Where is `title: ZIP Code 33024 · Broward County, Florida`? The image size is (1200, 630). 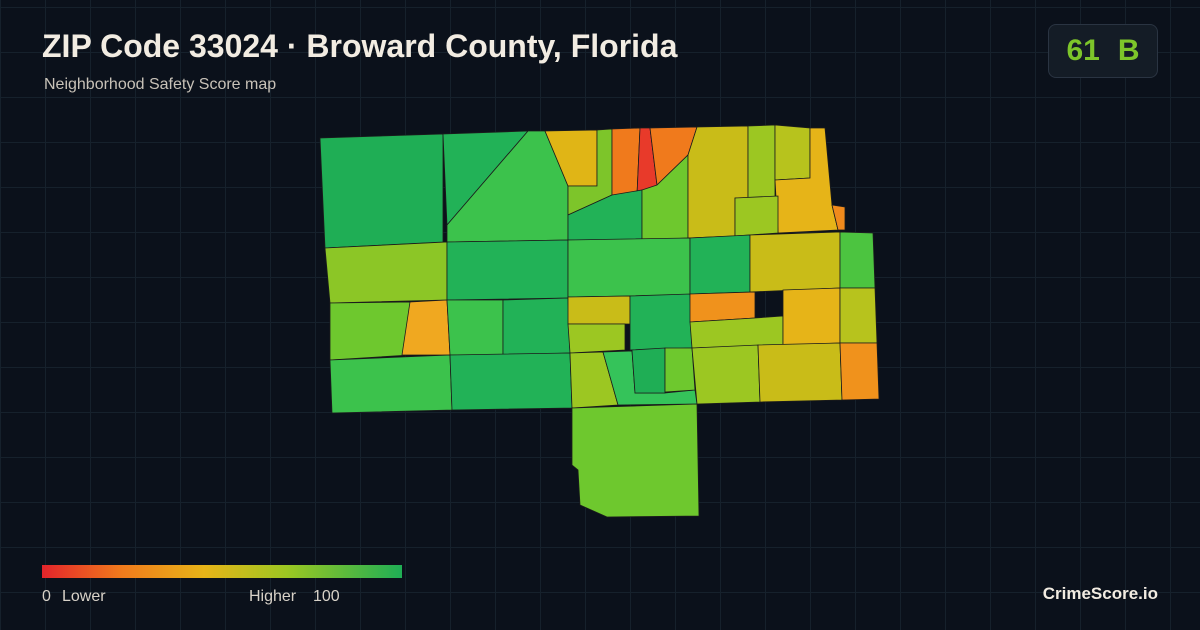 title: ZIP Code 33024 · Broward County, Florida is located at coordinates (360, 46).